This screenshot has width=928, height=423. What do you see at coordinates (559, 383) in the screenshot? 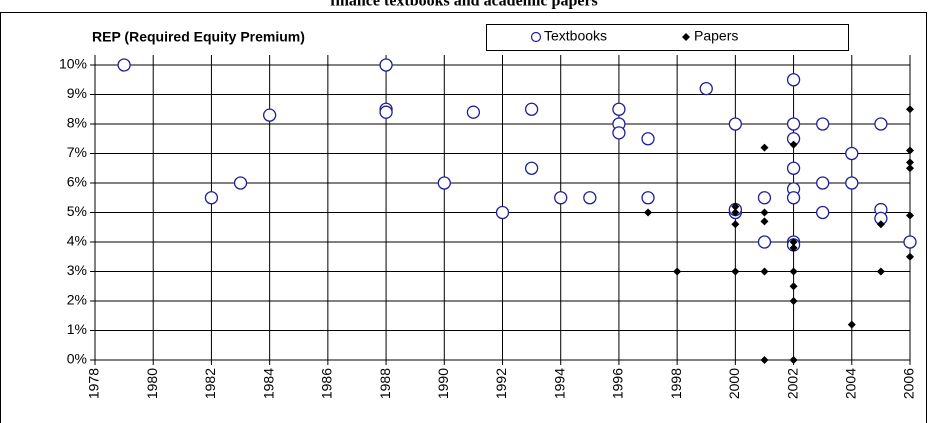
I see `x-tick-label: 1994` at bounding box center [559, 383].